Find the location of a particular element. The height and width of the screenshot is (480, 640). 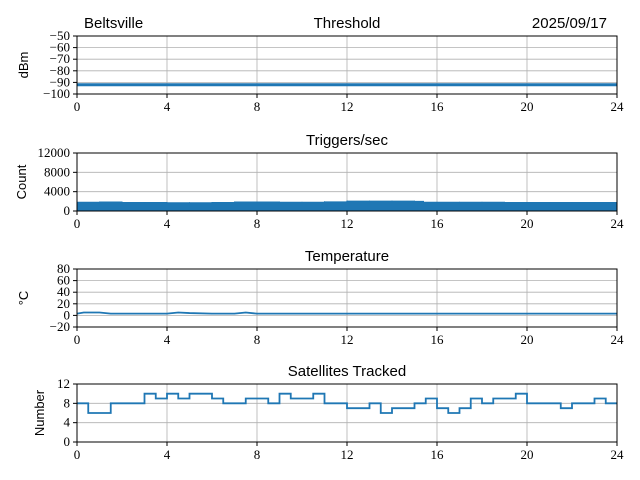

y-tick-label: −100 is located at coordinates (56, 93).